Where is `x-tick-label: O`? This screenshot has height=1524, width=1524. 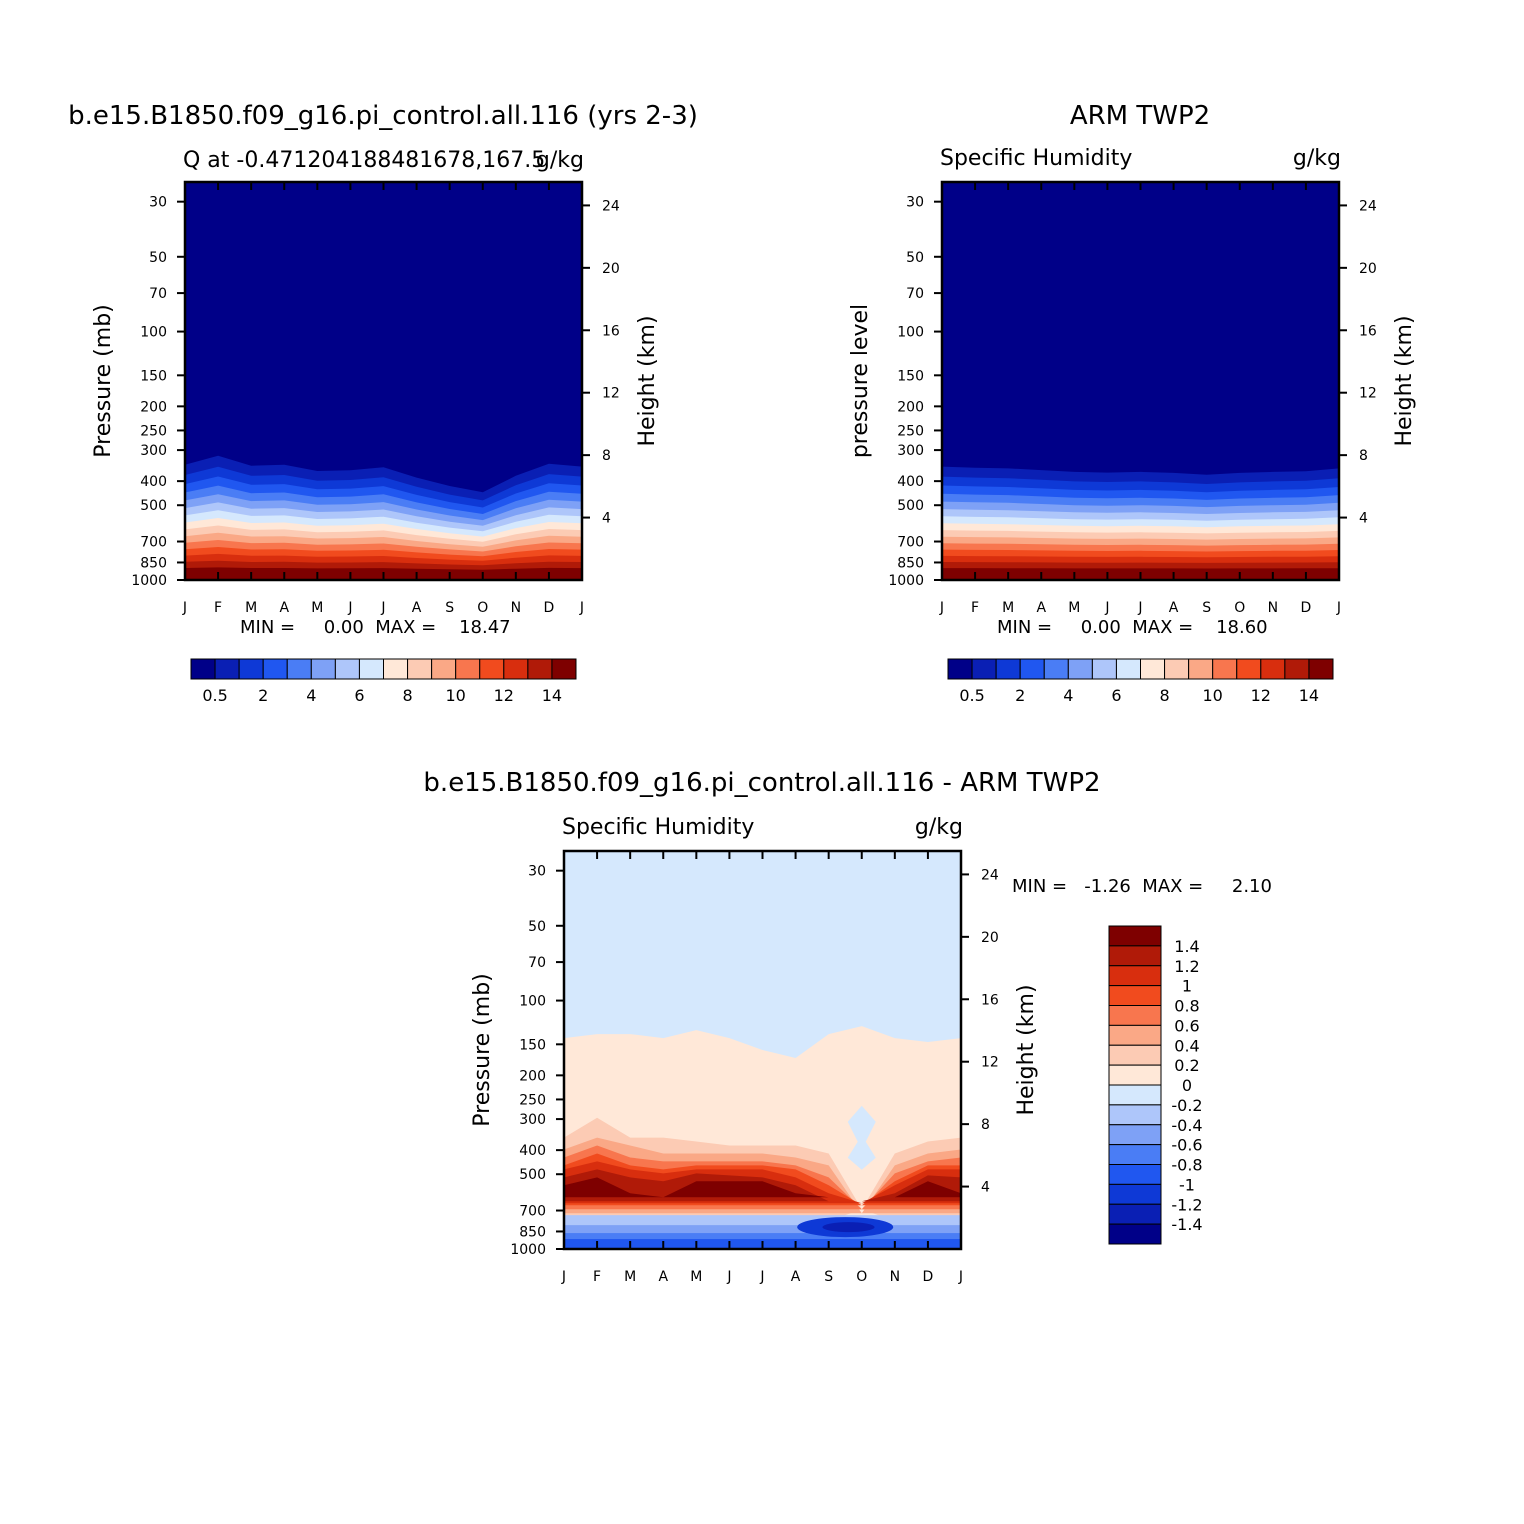 x-tick-label: O is located at coordinates (861, 1277).